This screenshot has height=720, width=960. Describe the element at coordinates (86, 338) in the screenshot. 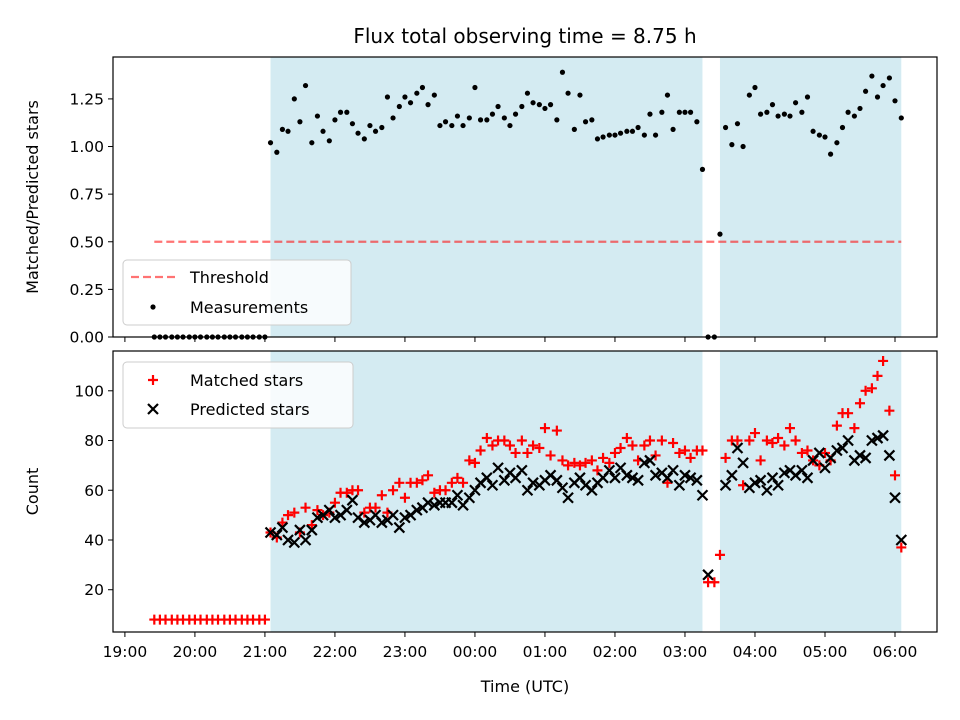

I see `top-y-tick-label: 0.00` at that location.